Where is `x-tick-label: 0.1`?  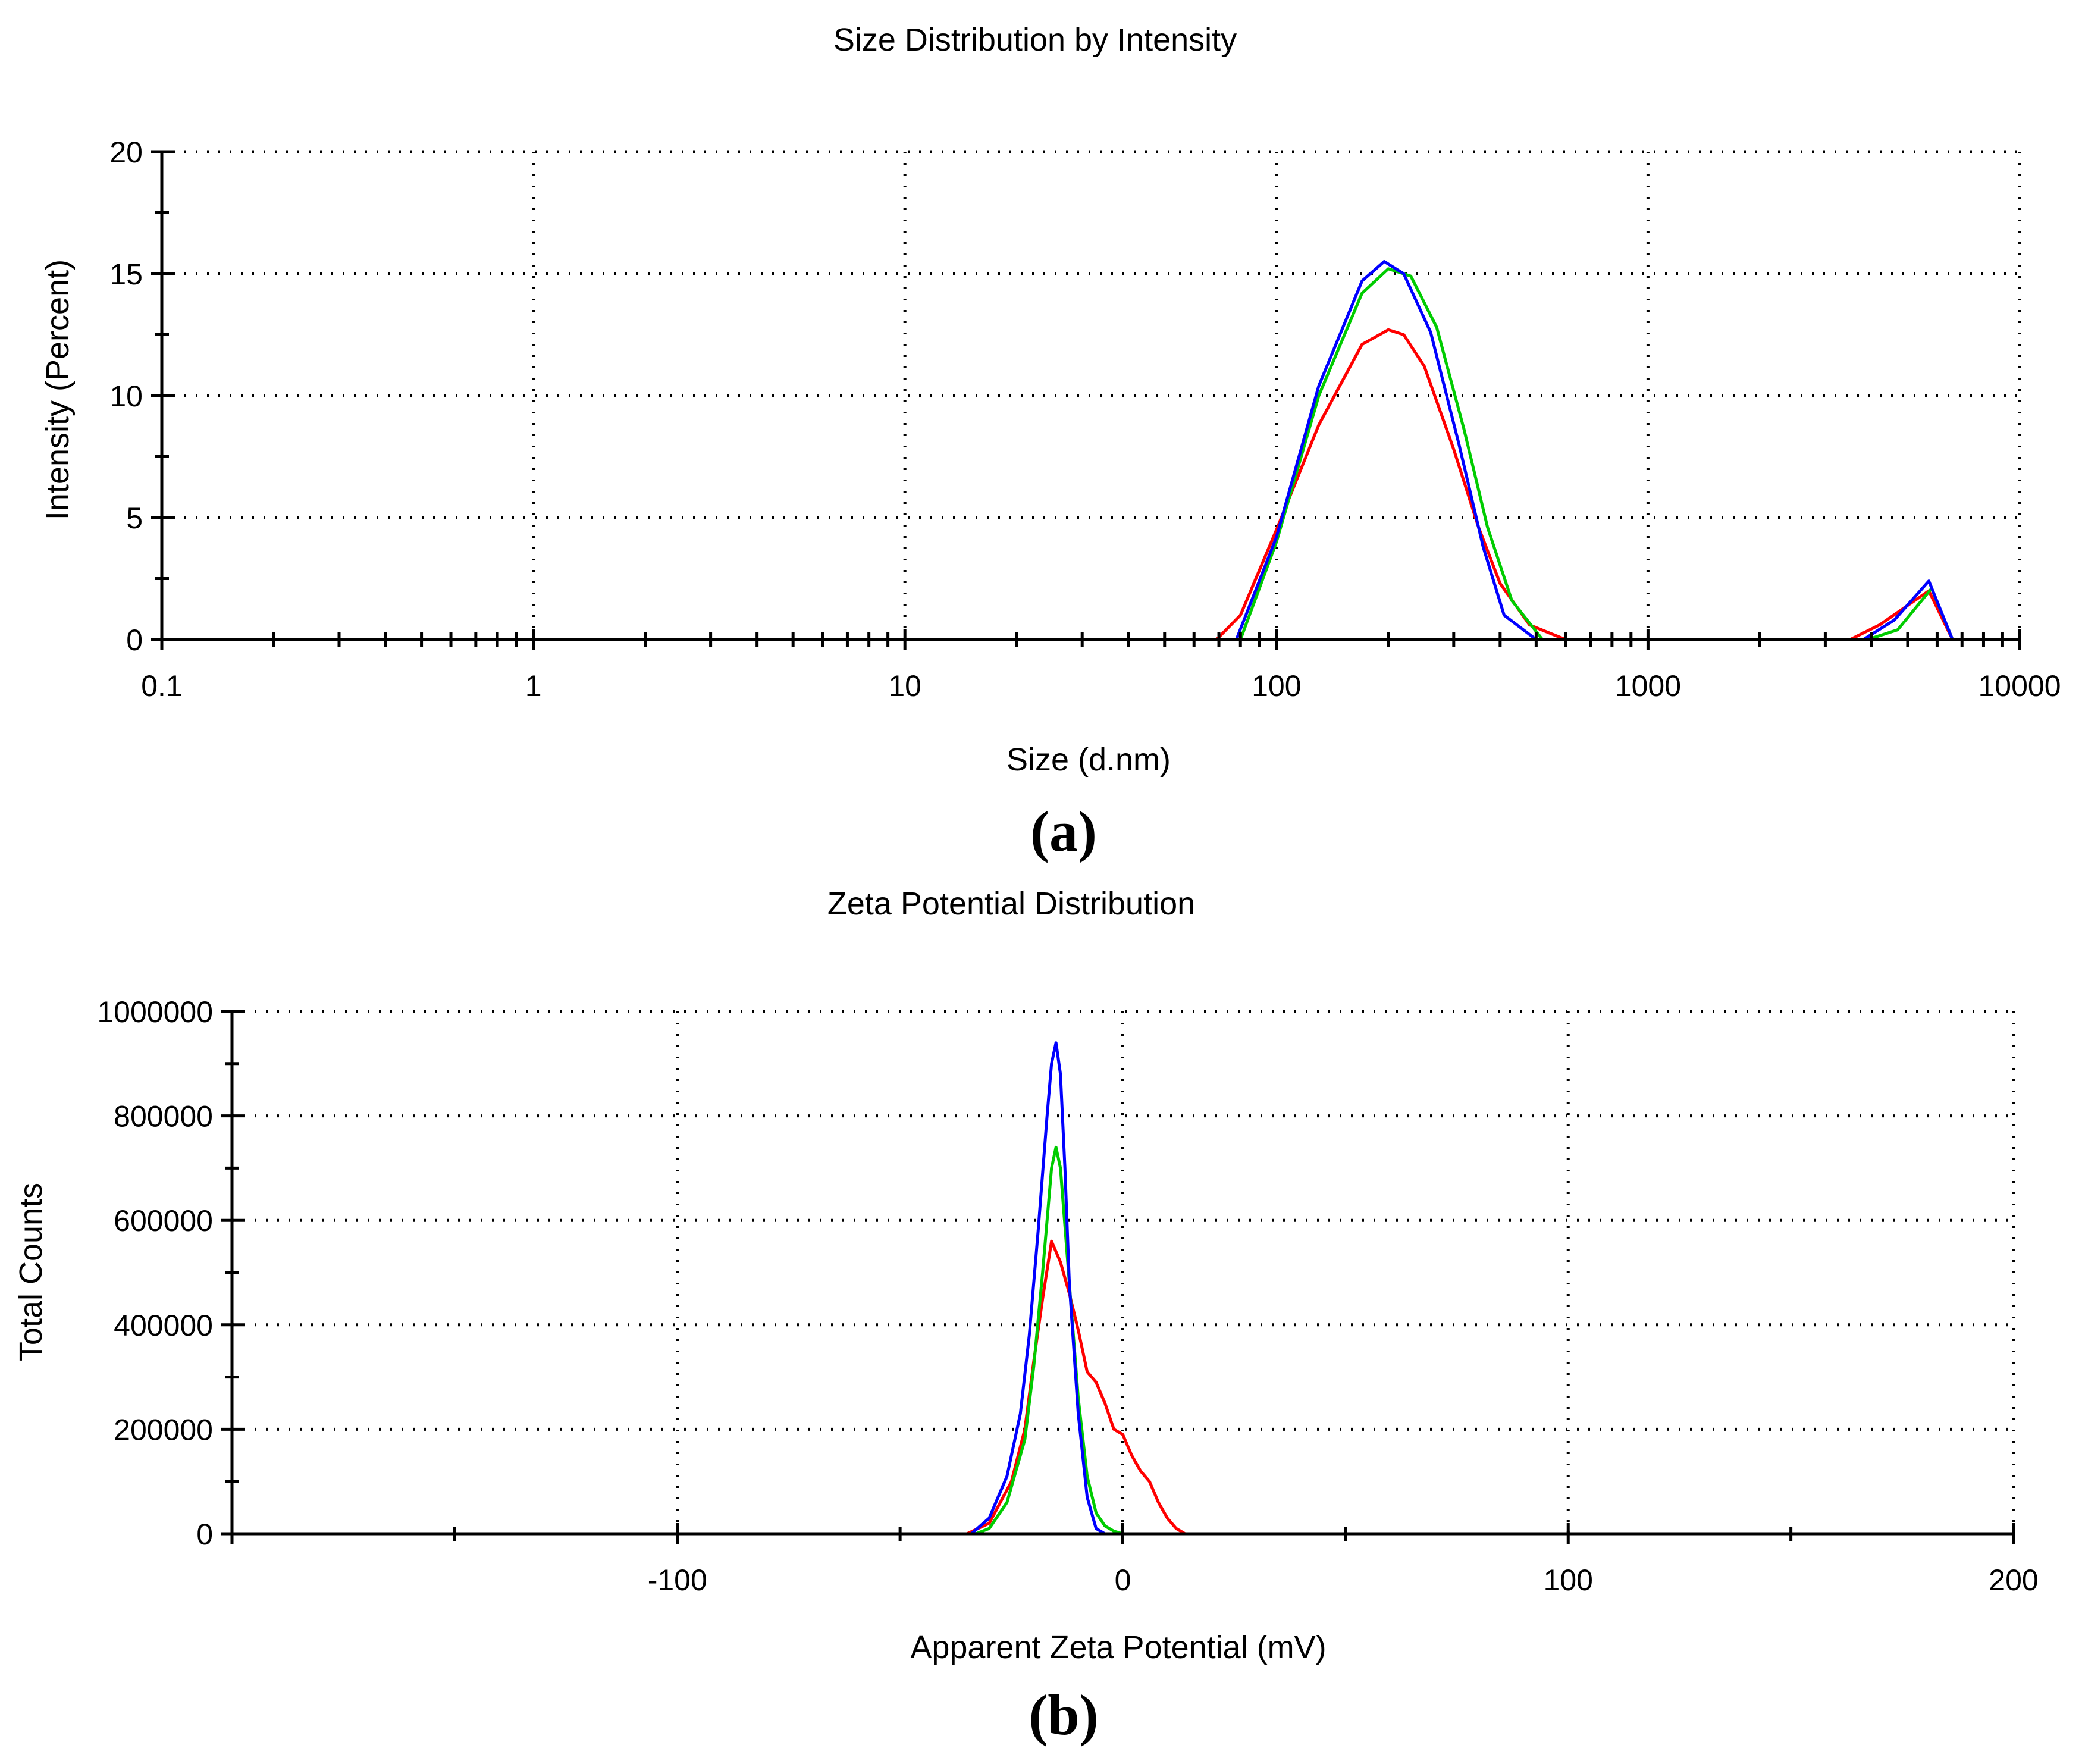 x-tick-label: 0.1 is located at coordinates (162, 686).